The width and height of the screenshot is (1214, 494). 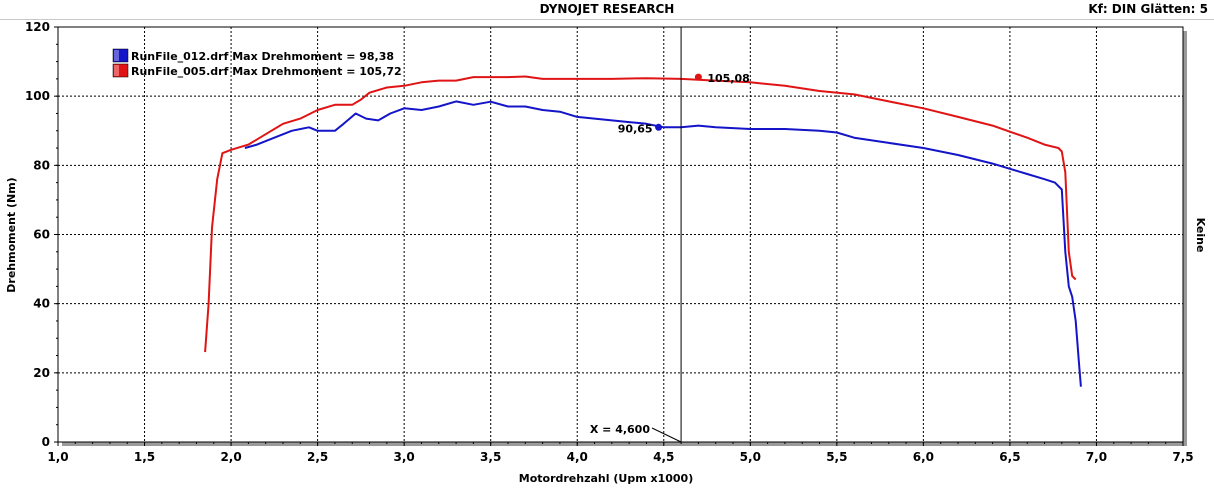 I want to click on y-tick-label: 20, so click(x=41, y=373).